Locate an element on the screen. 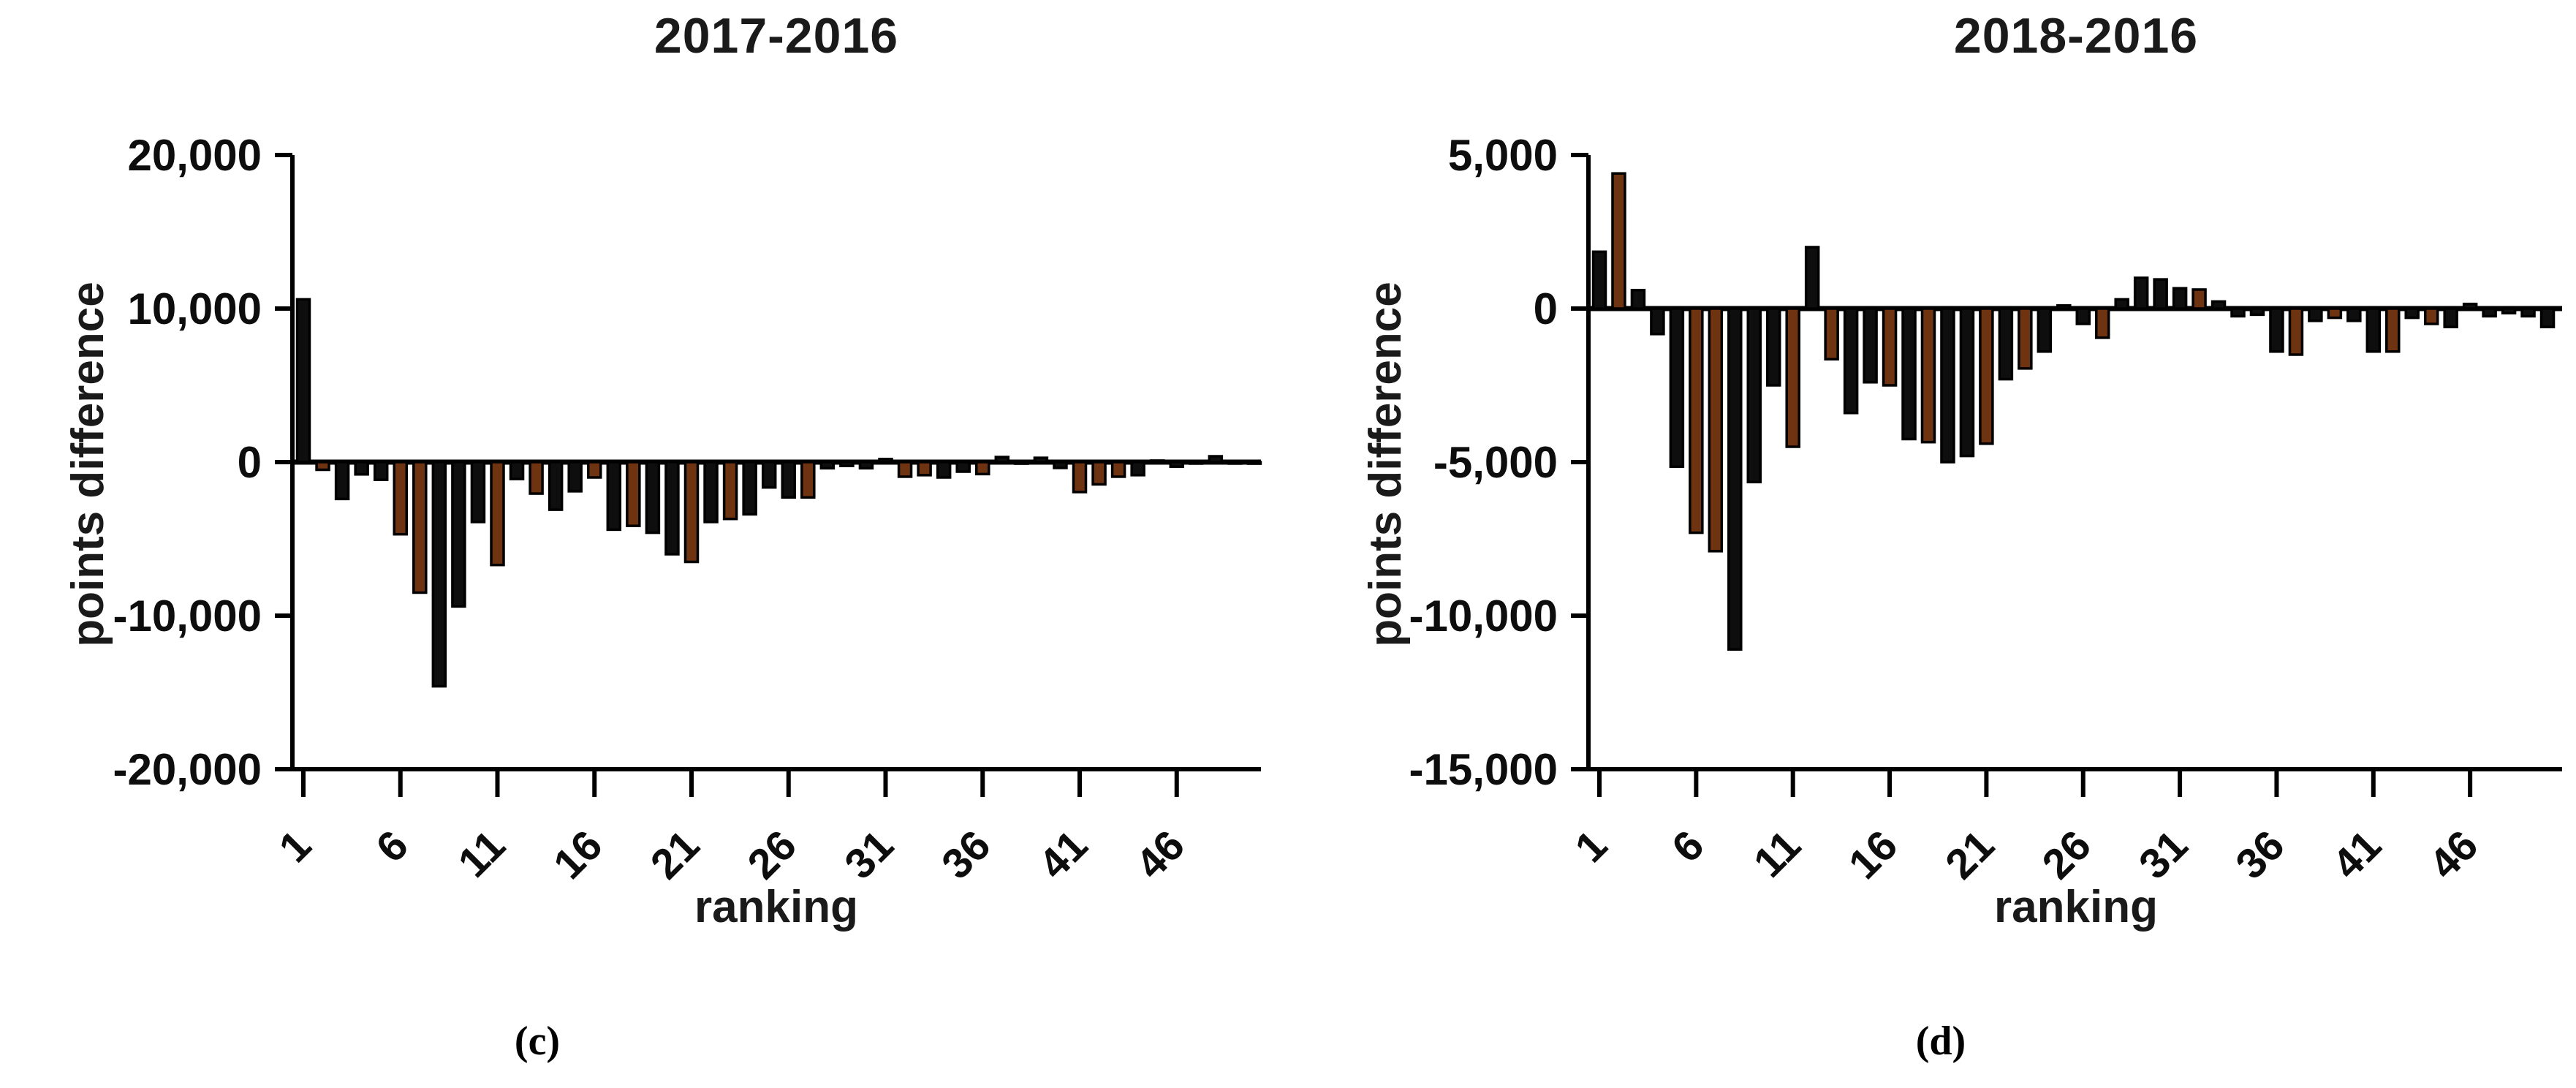 This screenshot has width=2576, height=1088. panel-c-label: (c) is located at coordinates (537, 1041).